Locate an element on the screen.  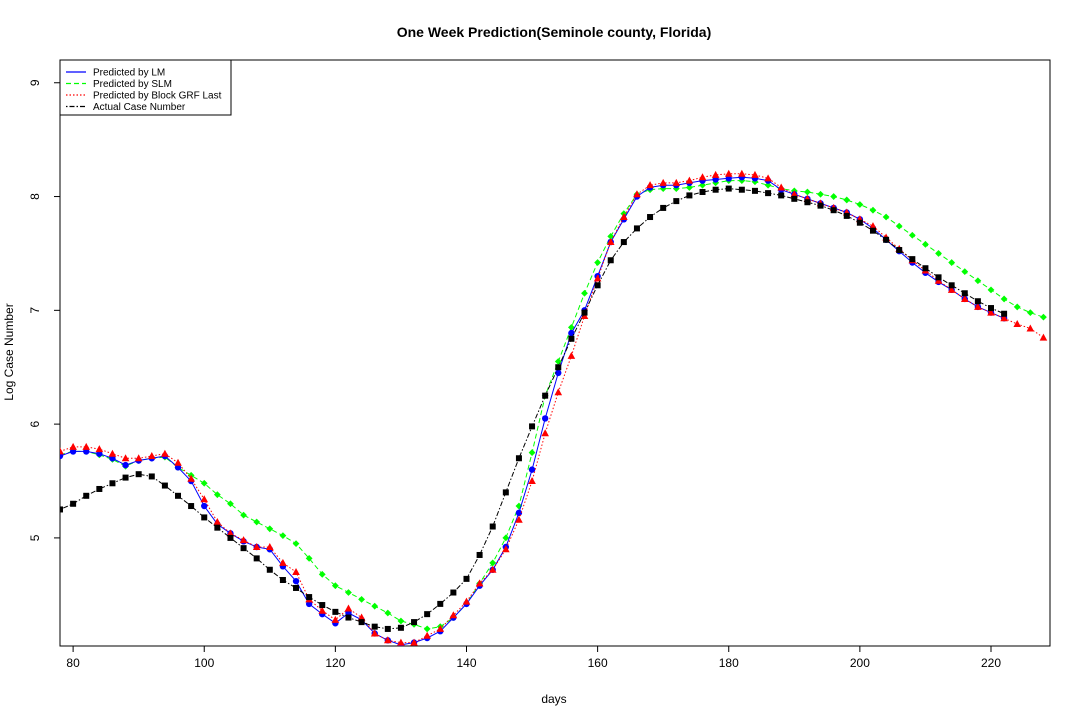
legend-item-predicted-by-lm: Predicted by LM is located at coordinates (129, 73).